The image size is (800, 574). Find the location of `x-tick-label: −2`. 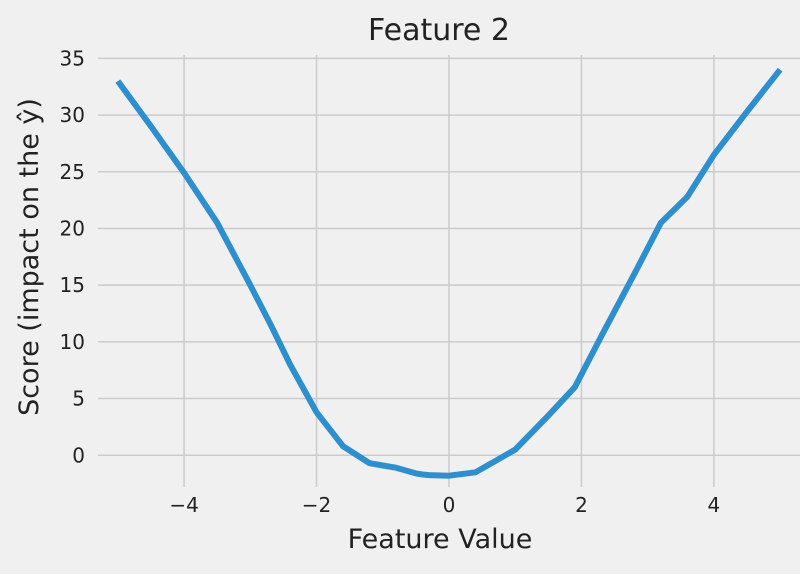

x-tick-label: −2 is located at coordinates (316, 505).